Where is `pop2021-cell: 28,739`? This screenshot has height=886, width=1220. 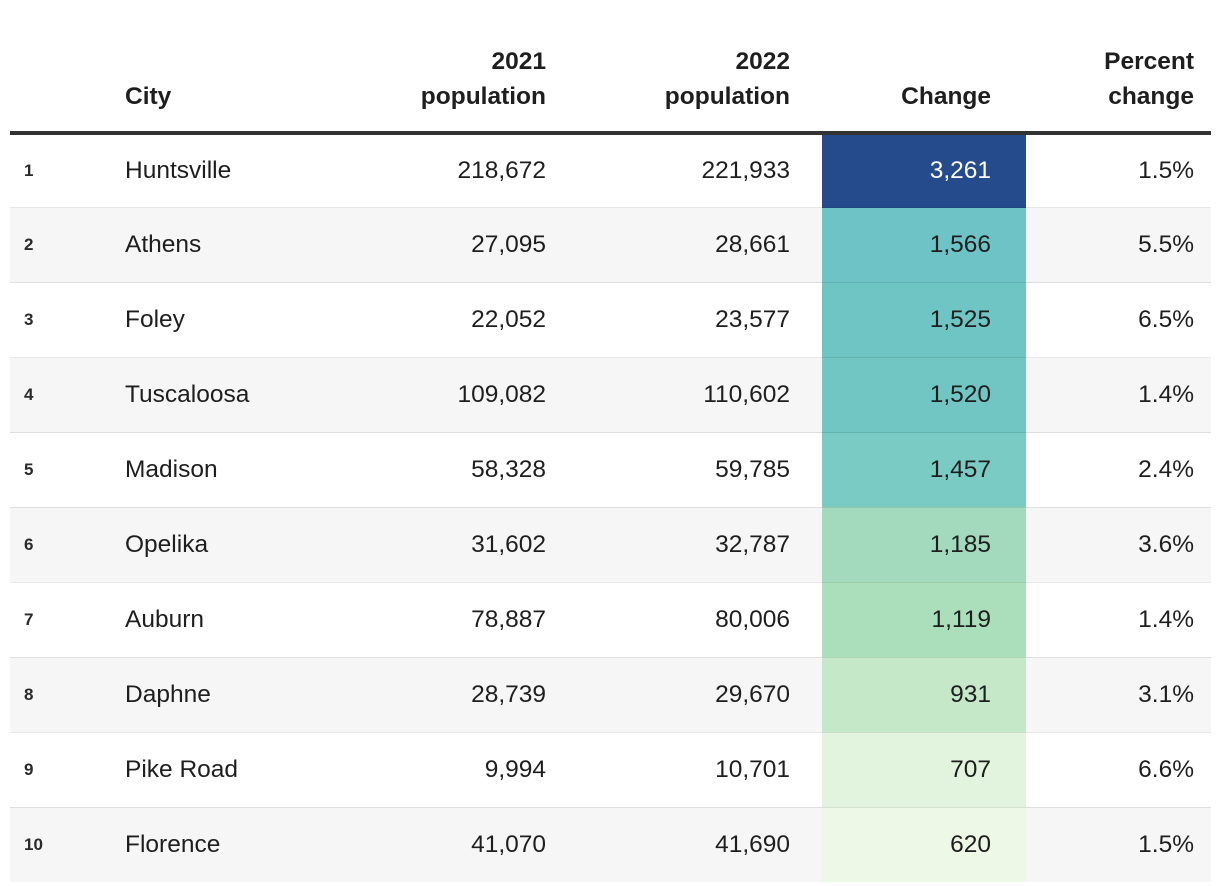
pop2021-cell: 28,739 is located at coordinates (440, 694).